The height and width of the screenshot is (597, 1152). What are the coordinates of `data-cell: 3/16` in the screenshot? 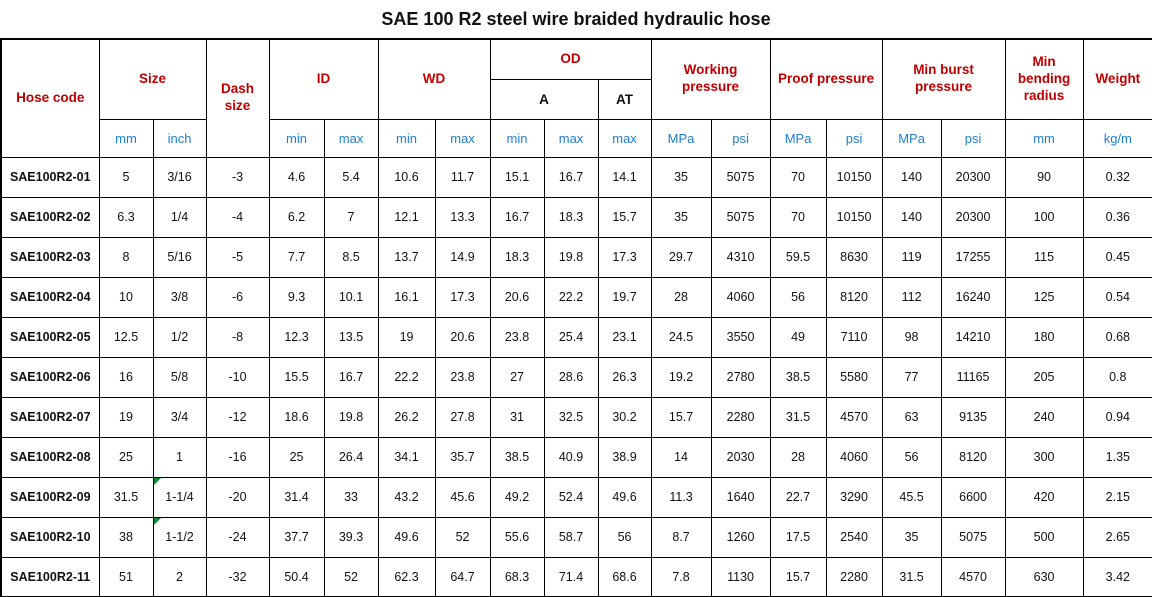 It's located at (179, 177).